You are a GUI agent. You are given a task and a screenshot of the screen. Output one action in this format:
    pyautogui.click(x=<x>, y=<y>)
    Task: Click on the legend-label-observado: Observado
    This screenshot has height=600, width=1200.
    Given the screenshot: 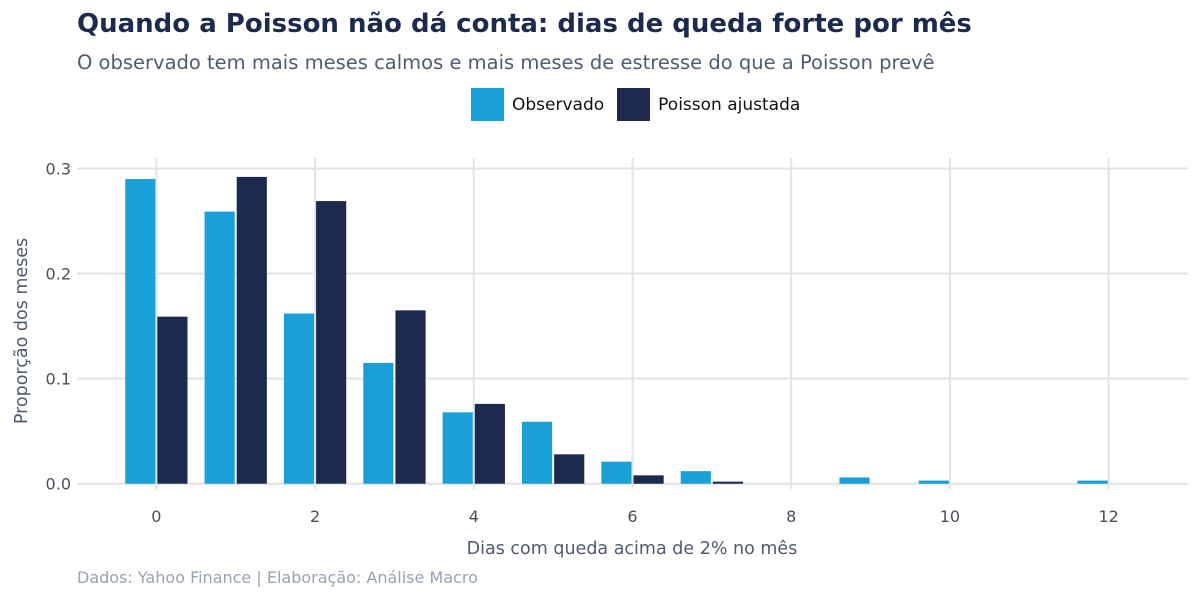 What is the action you would take?
    pyautogui.click(x=558, y=104)
    